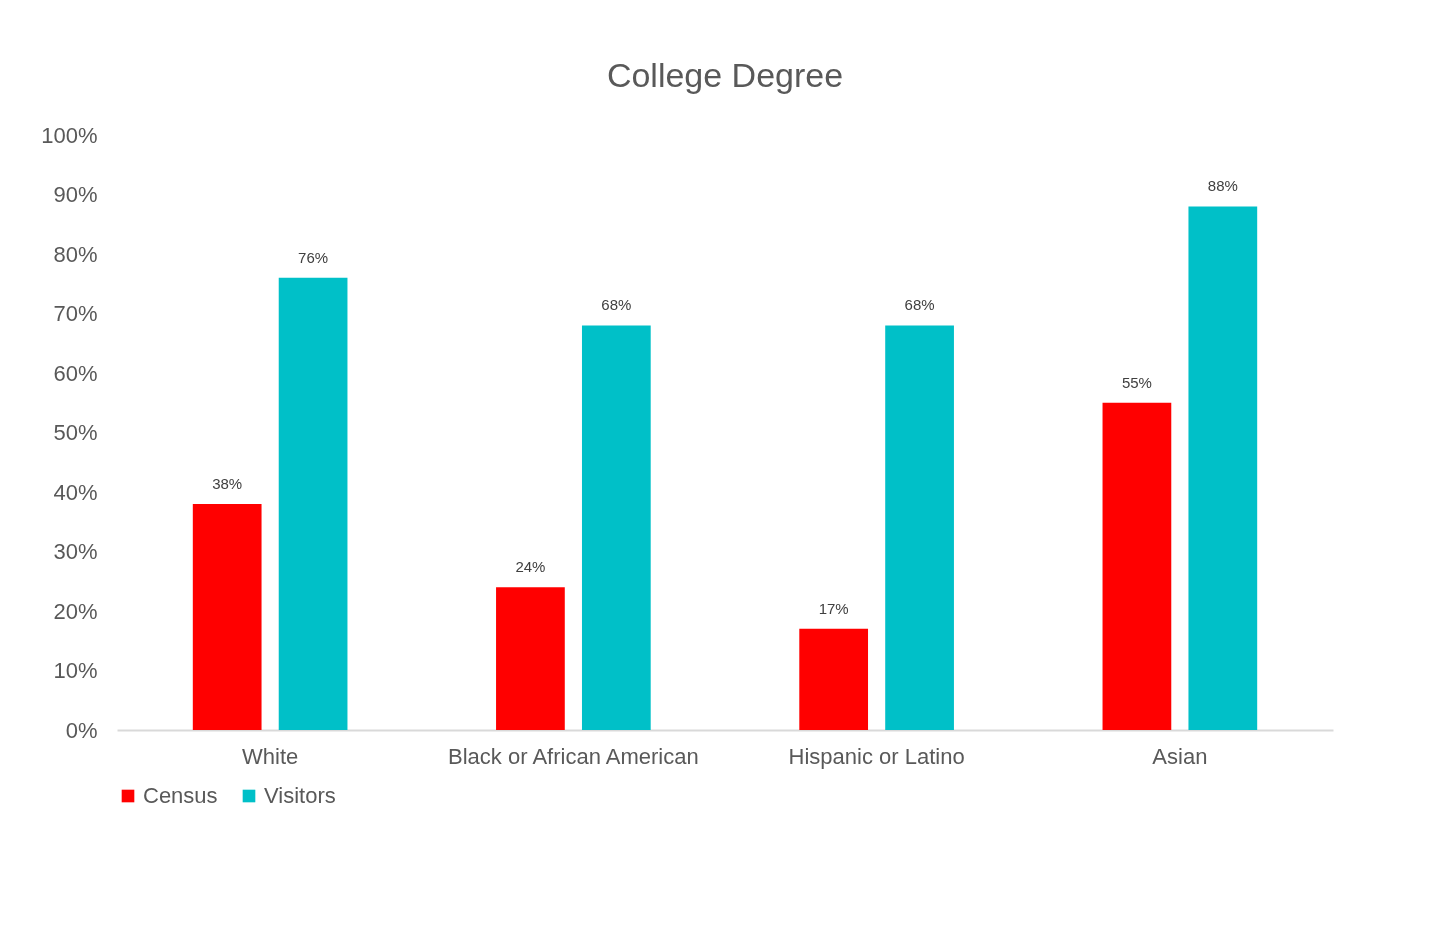 The height and width of the screenshot is (927, 1442). What do you see at coordinates (75, 313) in the screenshot?
I see `y-tick-label: 70%` at bounding box center [75, 313].